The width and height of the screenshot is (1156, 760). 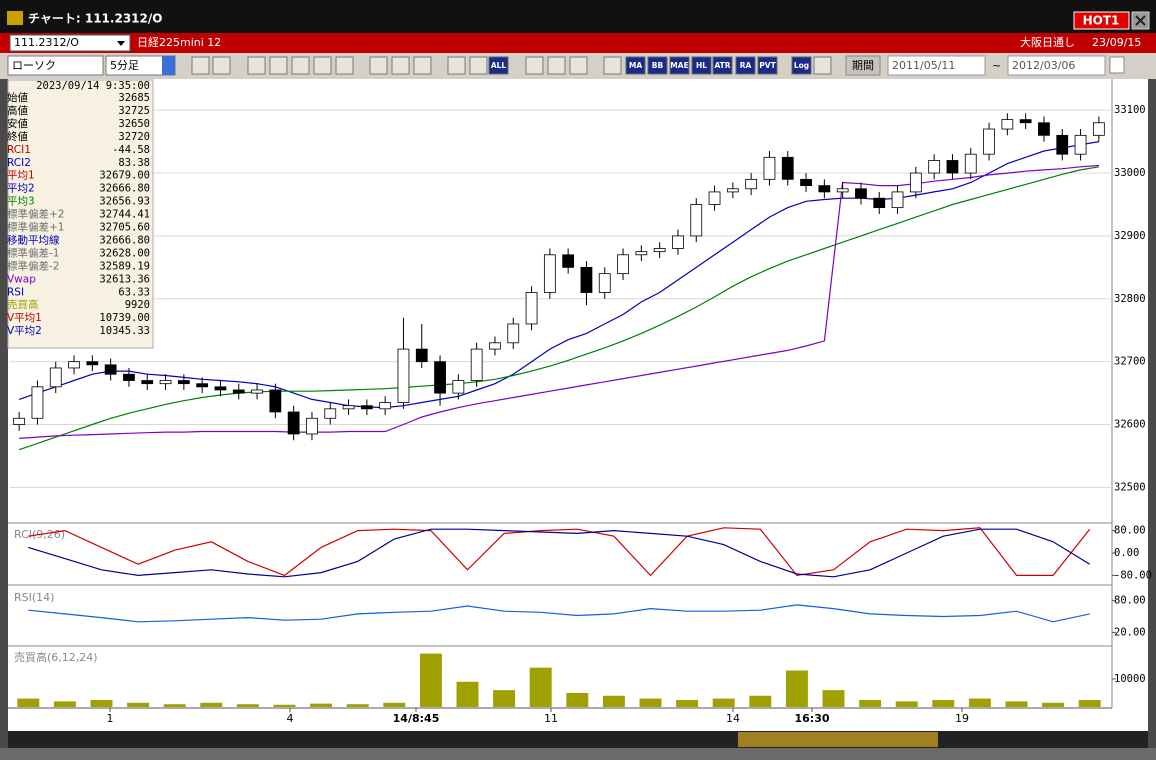 I want to click on panel-label: RSI(14), so click(x=34, y=597).